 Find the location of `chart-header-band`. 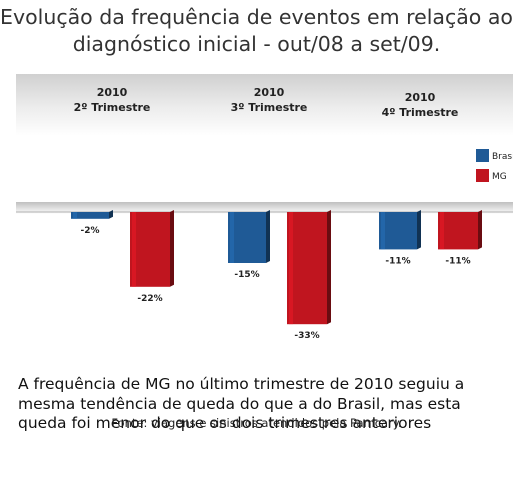

chart-header-band is located at coordinates (264, 105).